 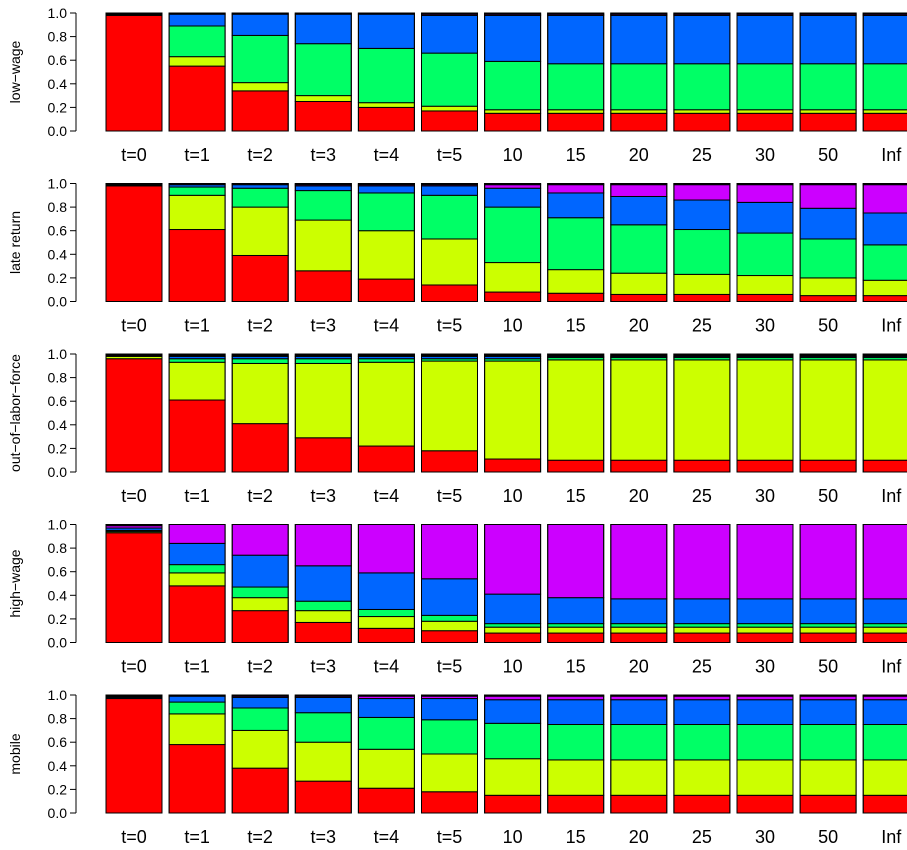 I want to click on y-tick-label: 0.8, so click(x=58, y=719).